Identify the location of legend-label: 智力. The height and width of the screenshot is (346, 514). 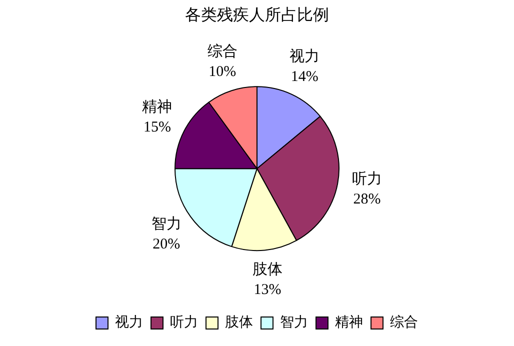
(294, 322).